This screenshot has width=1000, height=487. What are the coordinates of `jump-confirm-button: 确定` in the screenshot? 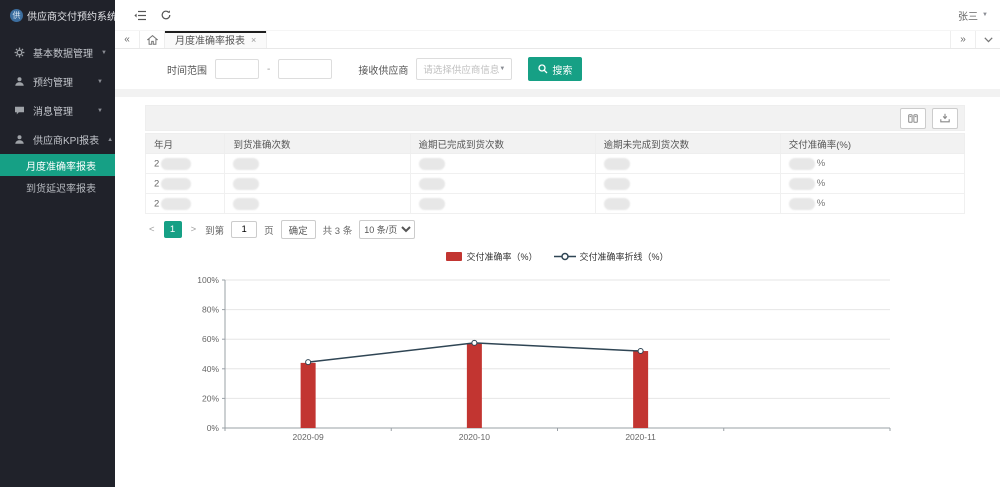 It's located at (298, 229).